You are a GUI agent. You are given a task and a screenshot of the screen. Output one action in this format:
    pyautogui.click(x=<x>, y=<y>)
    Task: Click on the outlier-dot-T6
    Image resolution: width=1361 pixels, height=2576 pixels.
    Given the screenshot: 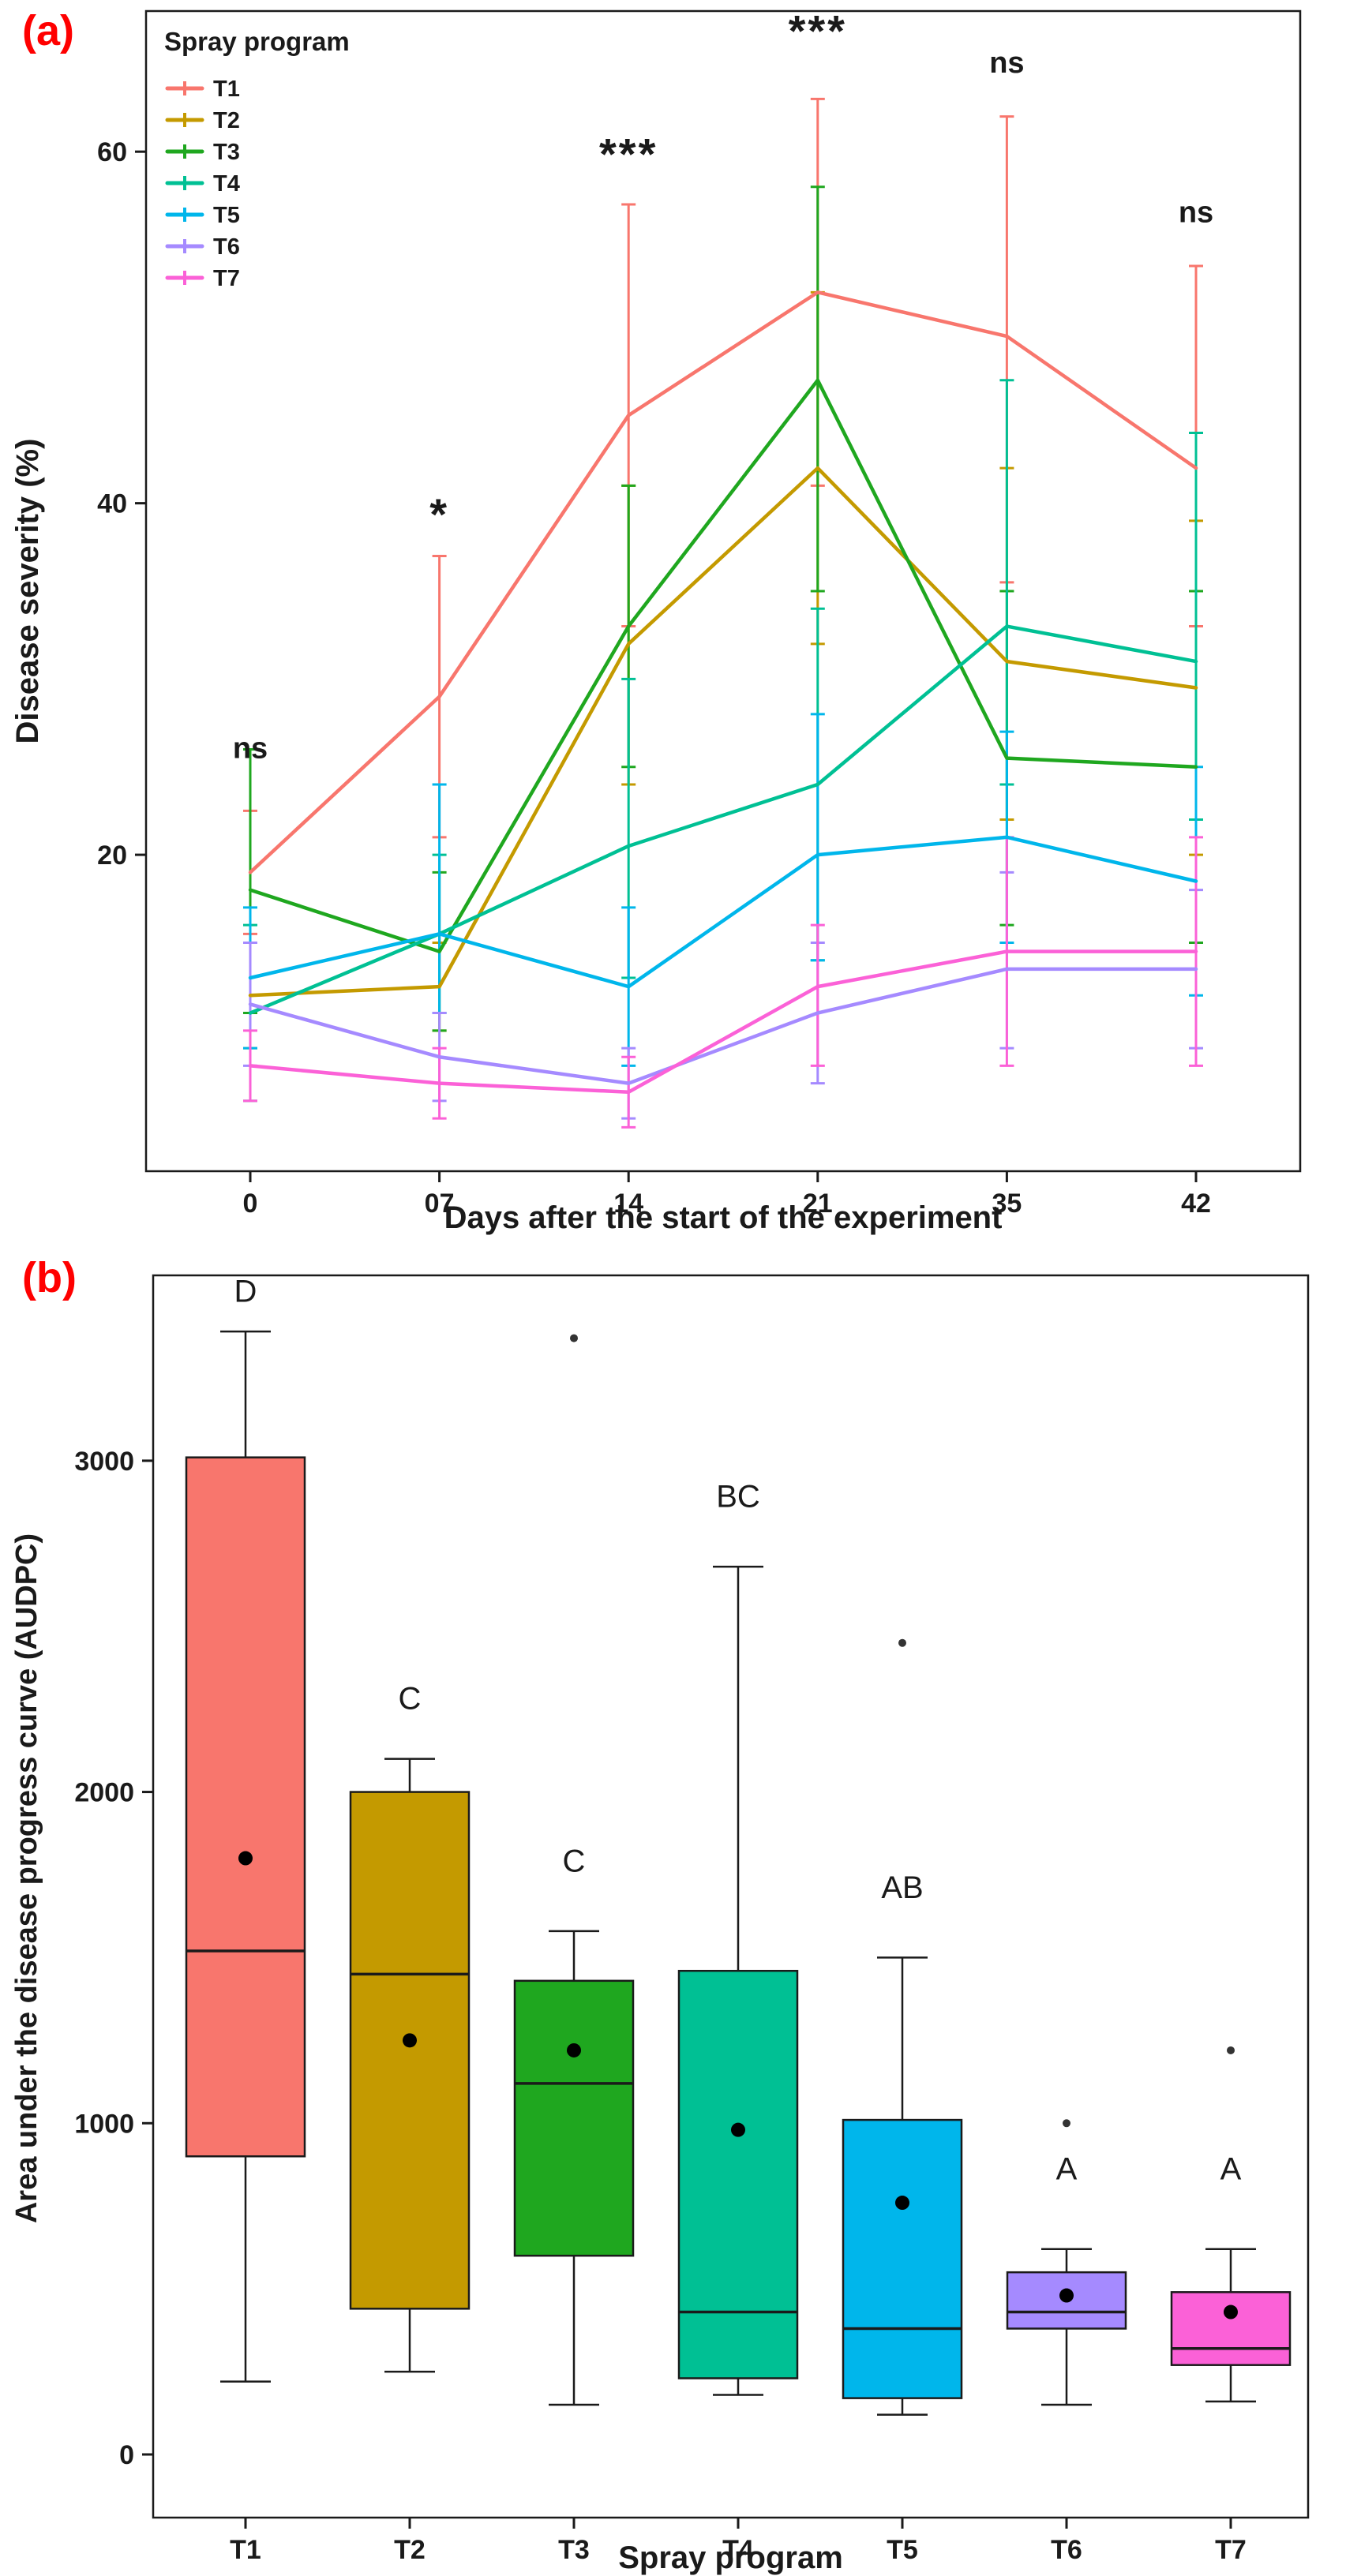 What is the action you would take?
    pyautogui.click(x=1066, y=2123)
    